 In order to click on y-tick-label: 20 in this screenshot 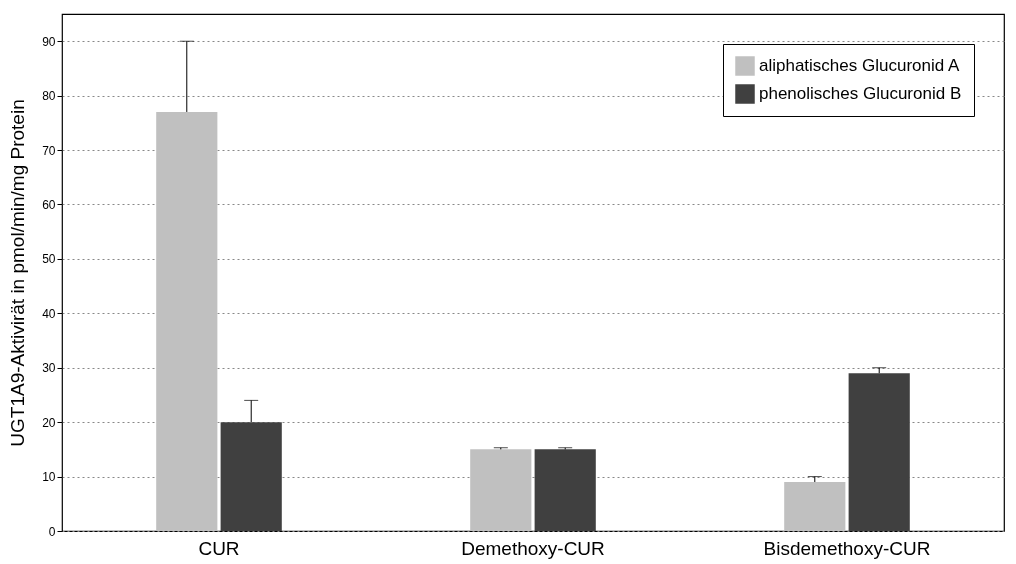, I will do `click(49, 422)`.